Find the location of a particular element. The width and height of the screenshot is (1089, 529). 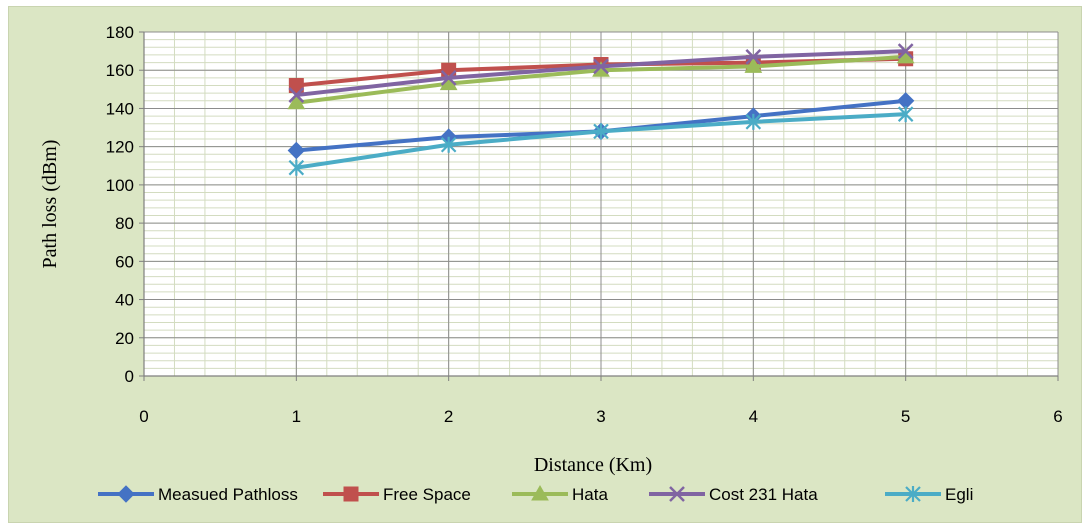

series-egli is located at coordinates (601, 141).